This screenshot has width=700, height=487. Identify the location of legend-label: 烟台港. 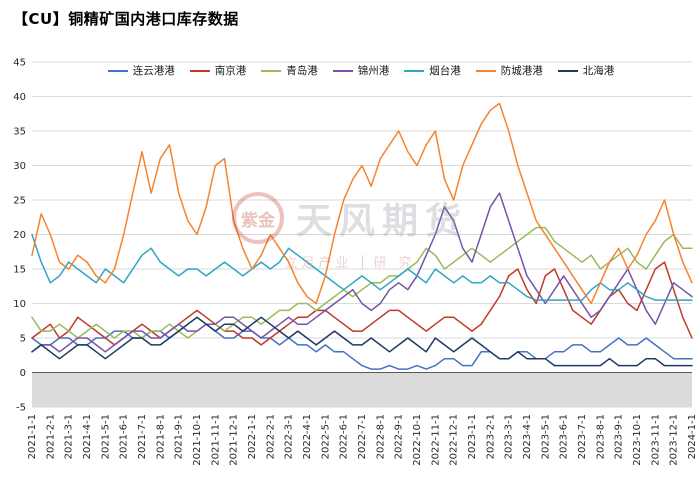
(445, 71).